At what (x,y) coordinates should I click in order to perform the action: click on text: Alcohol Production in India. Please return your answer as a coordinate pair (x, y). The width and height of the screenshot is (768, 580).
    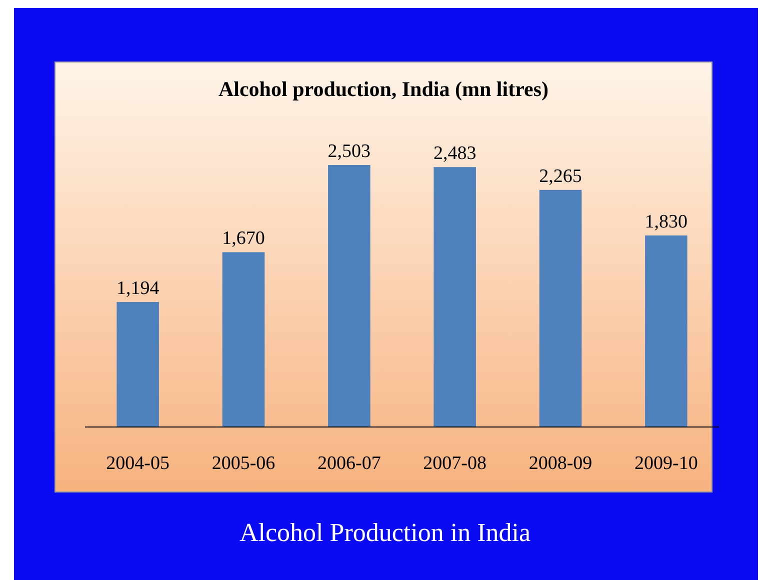
    Looking at the image, I should click on (385, 532).